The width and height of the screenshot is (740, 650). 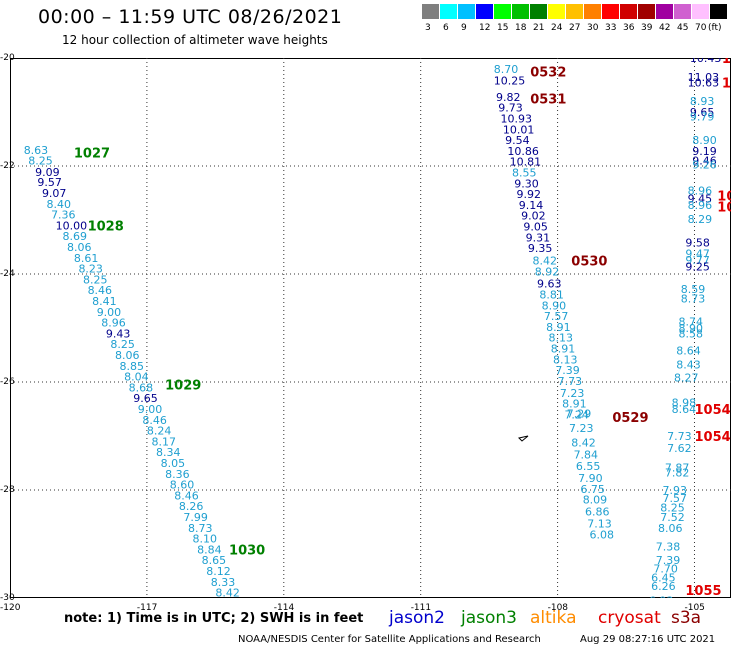 What do you see at coordinates (218, 571) in the screenshot?
I see `wave-height-label: 8.12` at bounding box center [218, 571].